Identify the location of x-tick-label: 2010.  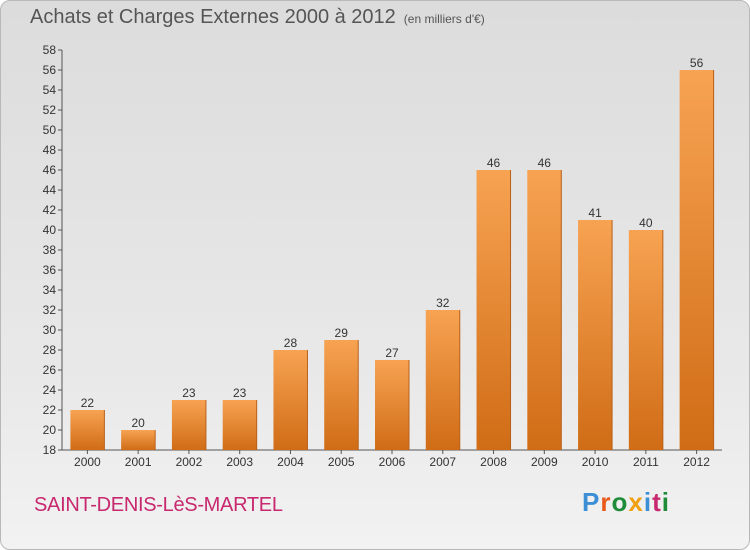
(595, 462).